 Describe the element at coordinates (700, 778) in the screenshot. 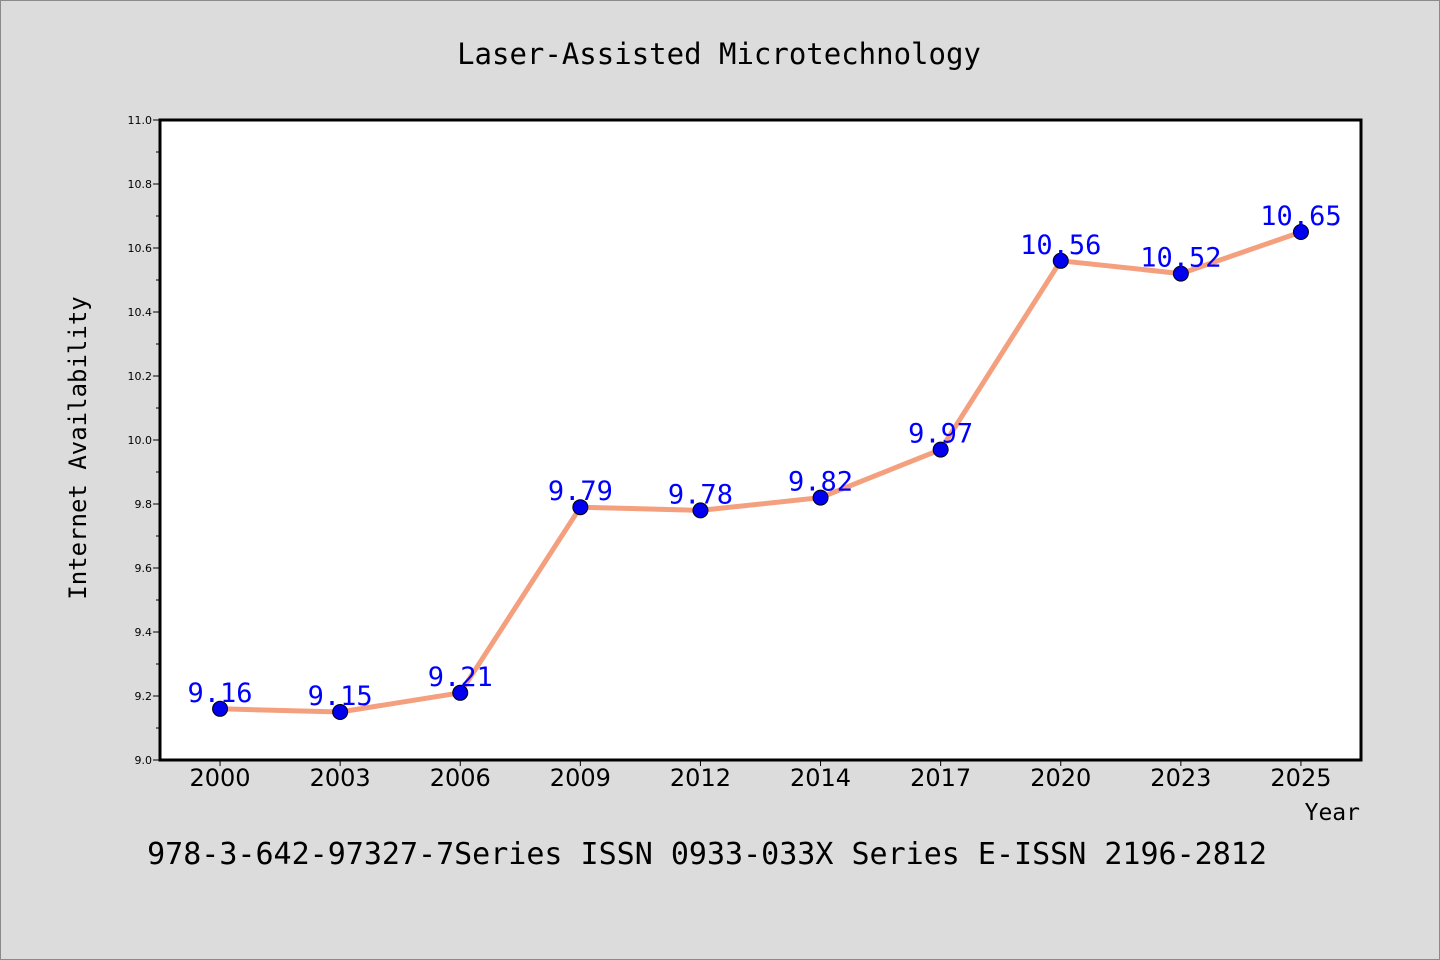

I see `x-tick-label: 2012` at that location.